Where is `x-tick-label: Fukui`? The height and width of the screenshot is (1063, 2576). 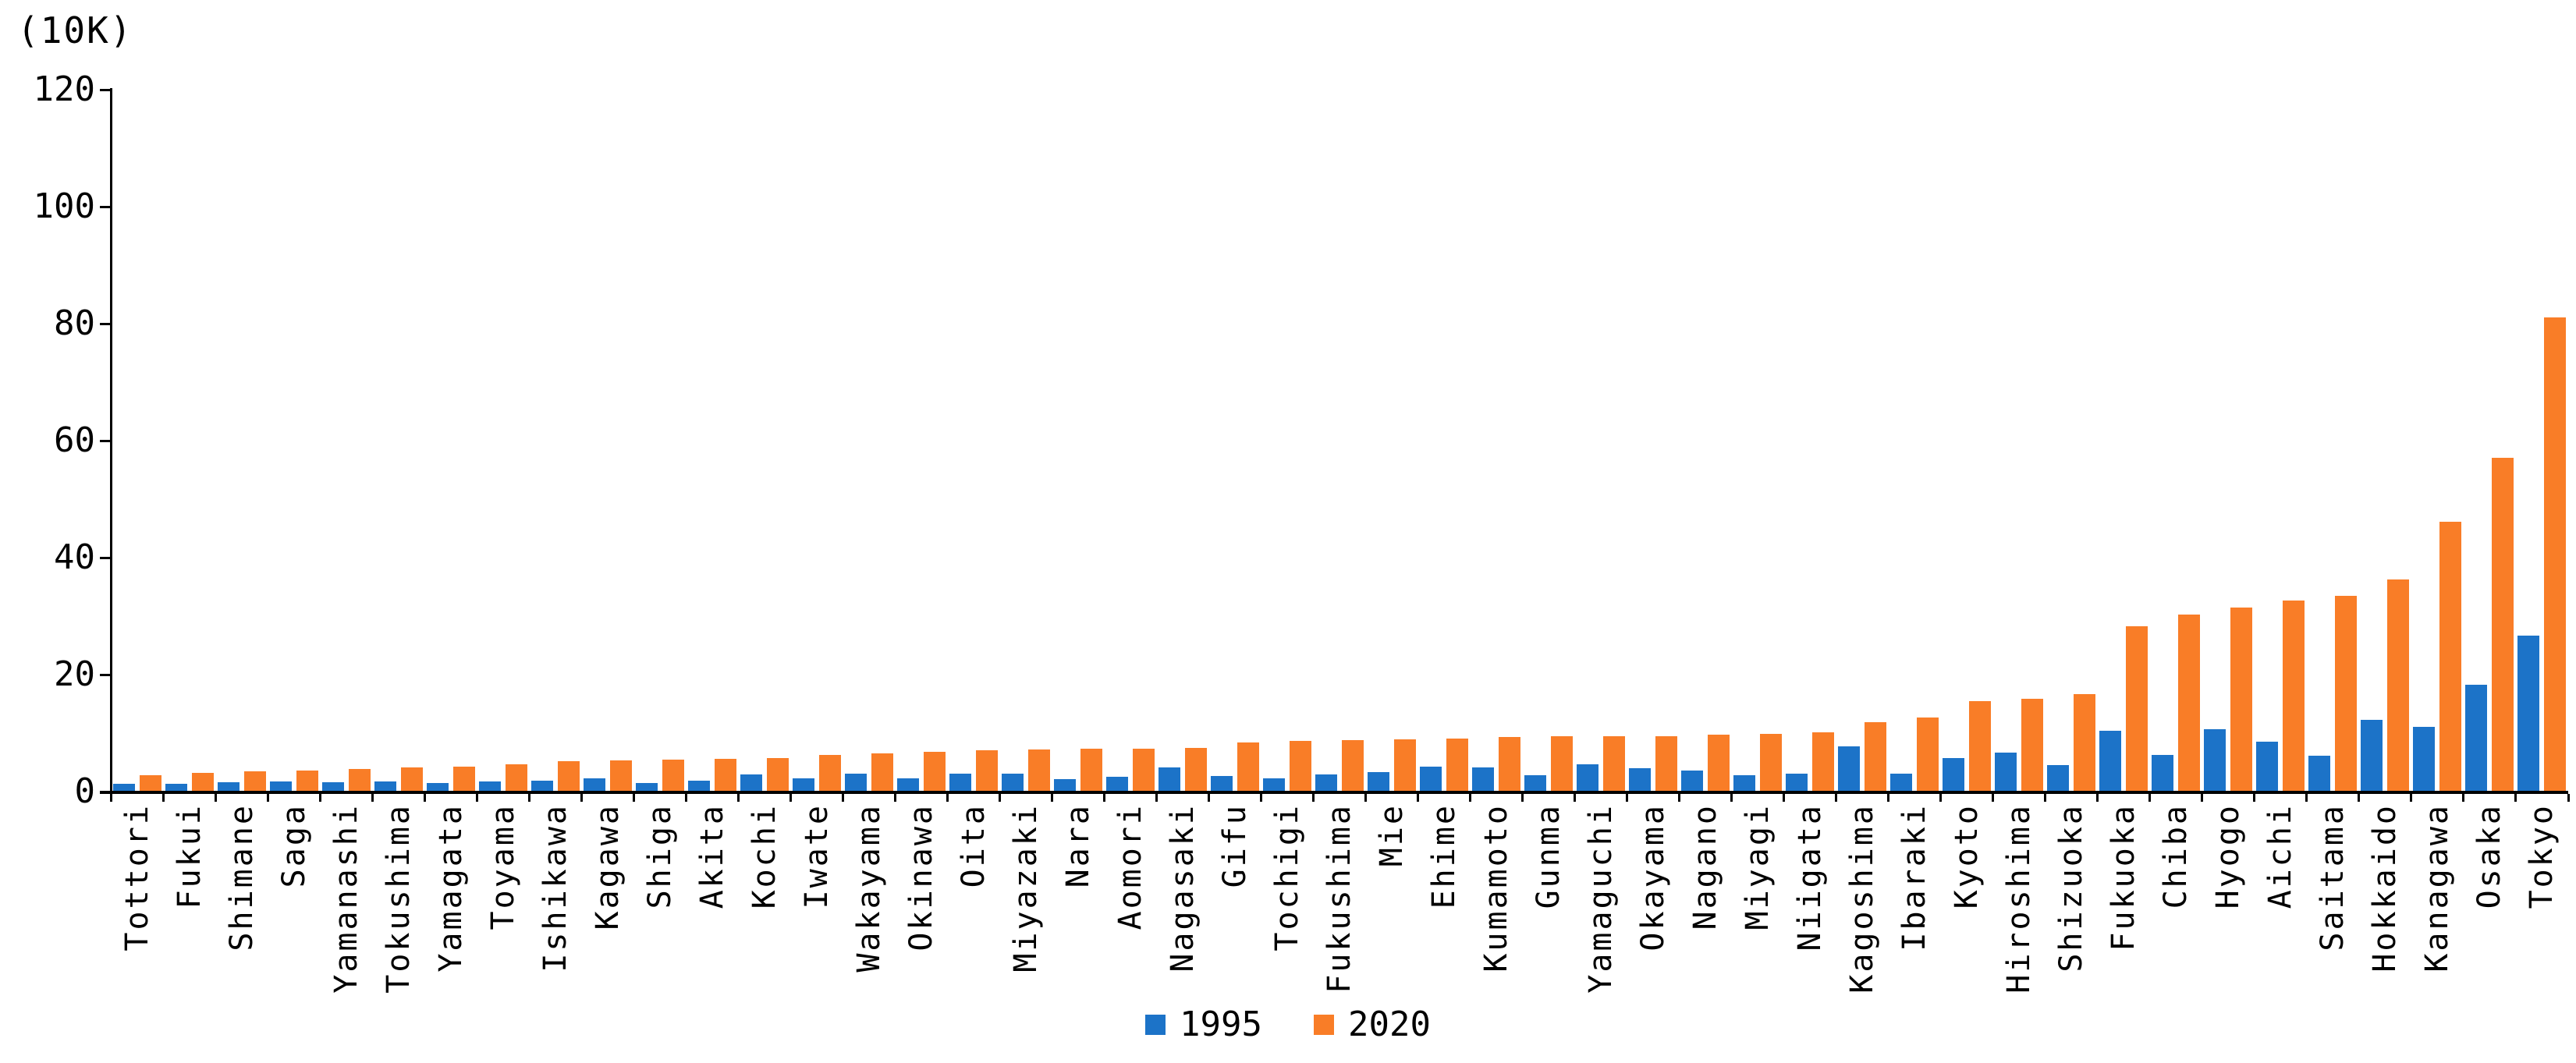
x-tick-label: Fukui is located at coordinates (189, 856).